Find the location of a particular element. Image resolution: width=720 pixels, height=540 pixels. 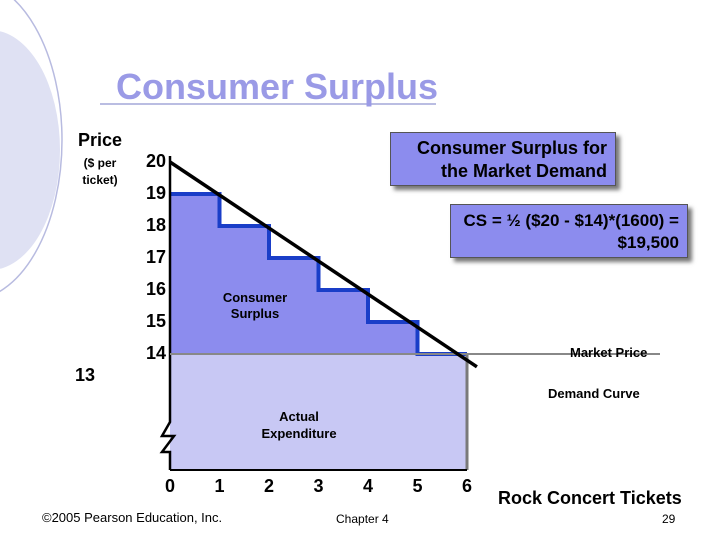

chapter-footer: Chapter 4 is located at coordinates (362, 519).